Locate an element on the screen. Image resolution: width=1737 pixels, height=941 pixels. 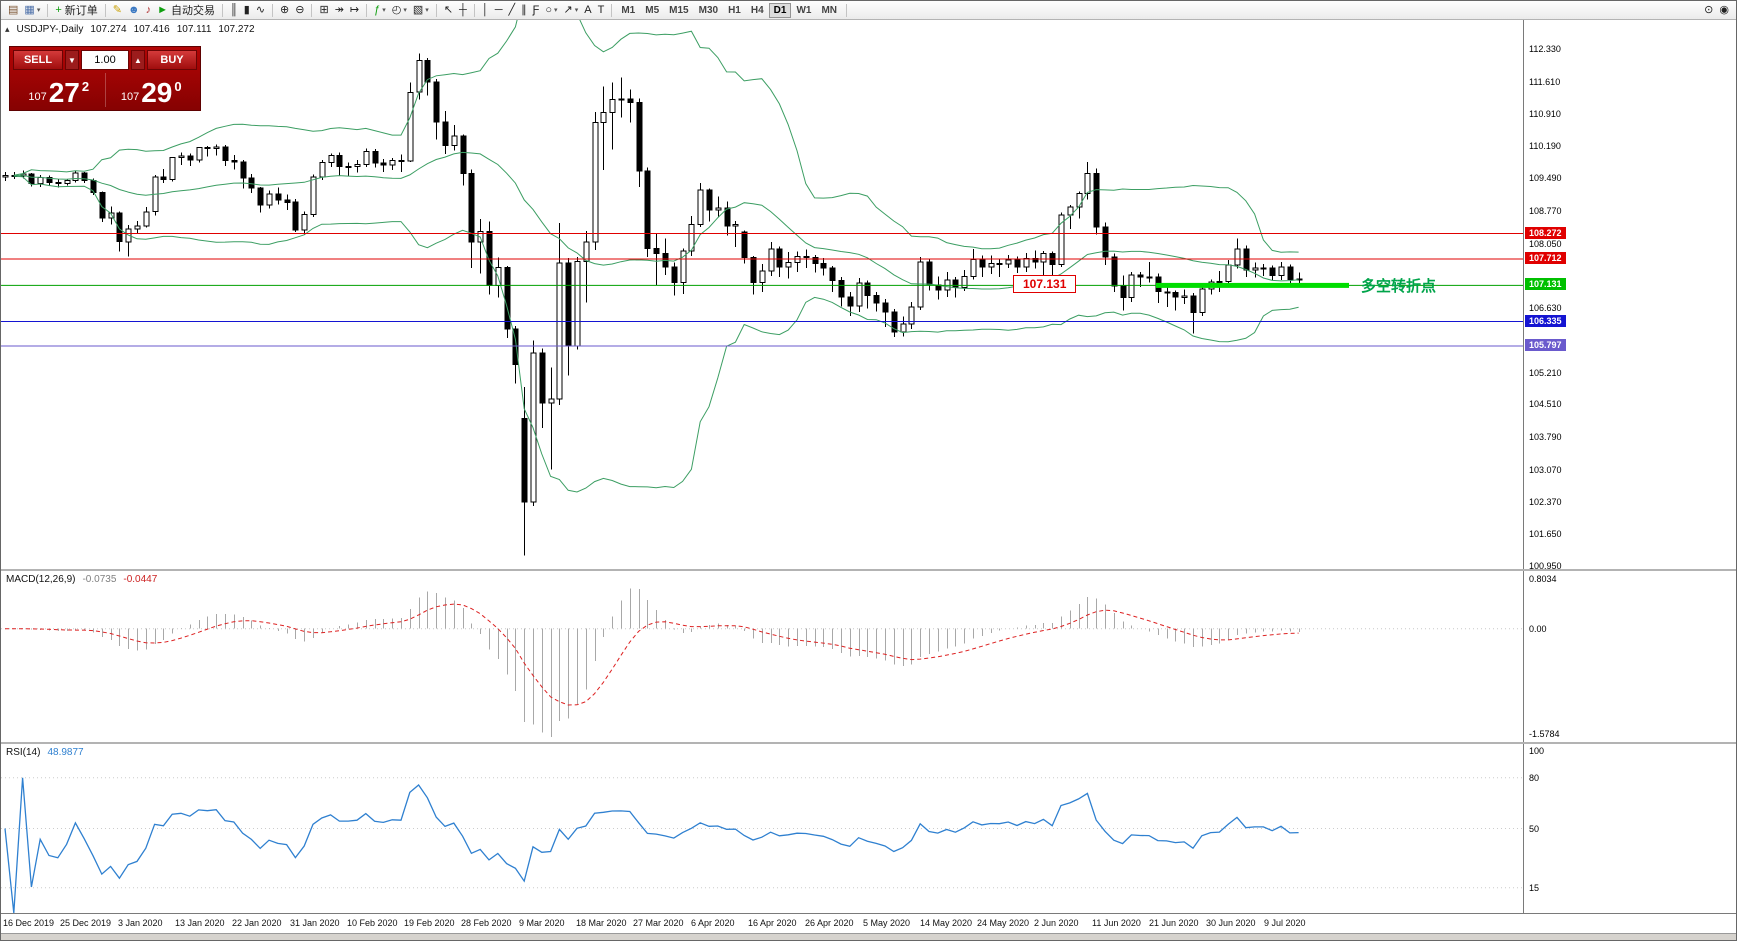
periods-button: ◴ ▾ is located at coordinates (399, 10).